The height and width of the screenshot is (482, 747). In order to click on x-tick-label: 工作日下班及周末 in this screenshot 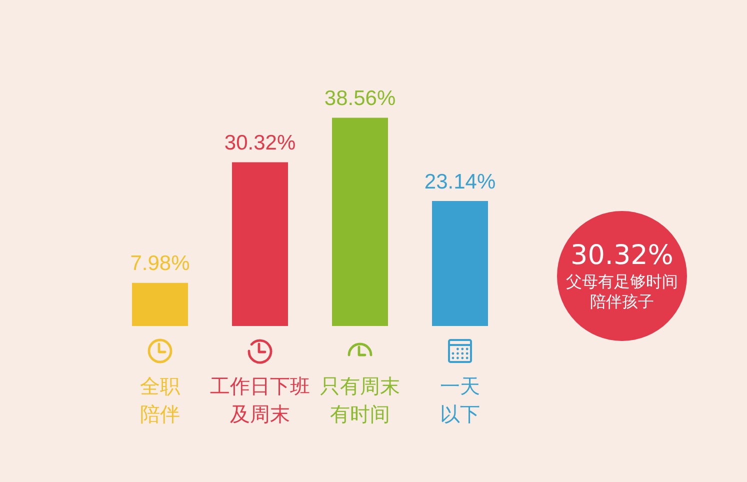, I will do `click(260, 400)`.